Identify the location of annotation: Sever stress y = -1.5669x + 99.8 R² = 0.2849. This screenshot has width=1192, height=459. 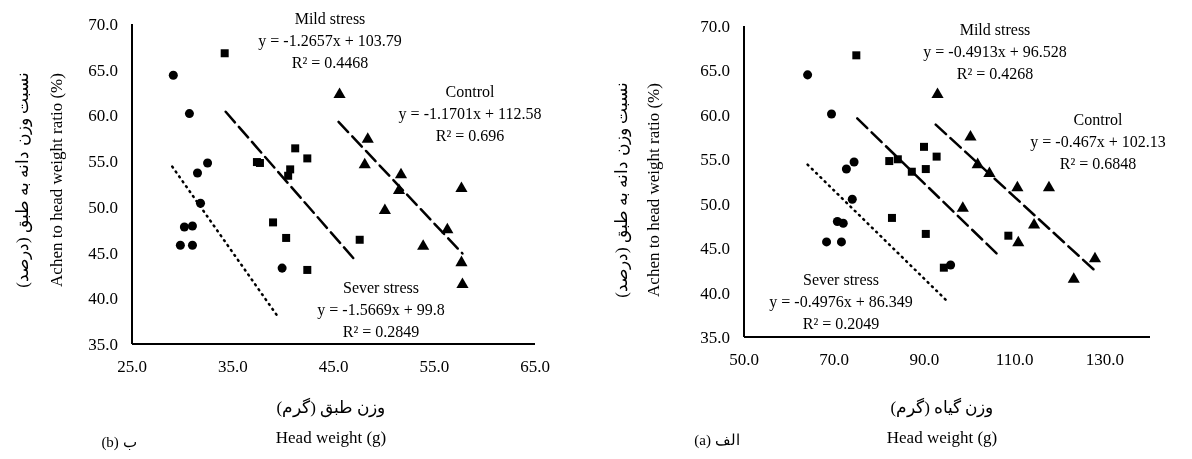
(381, 309).